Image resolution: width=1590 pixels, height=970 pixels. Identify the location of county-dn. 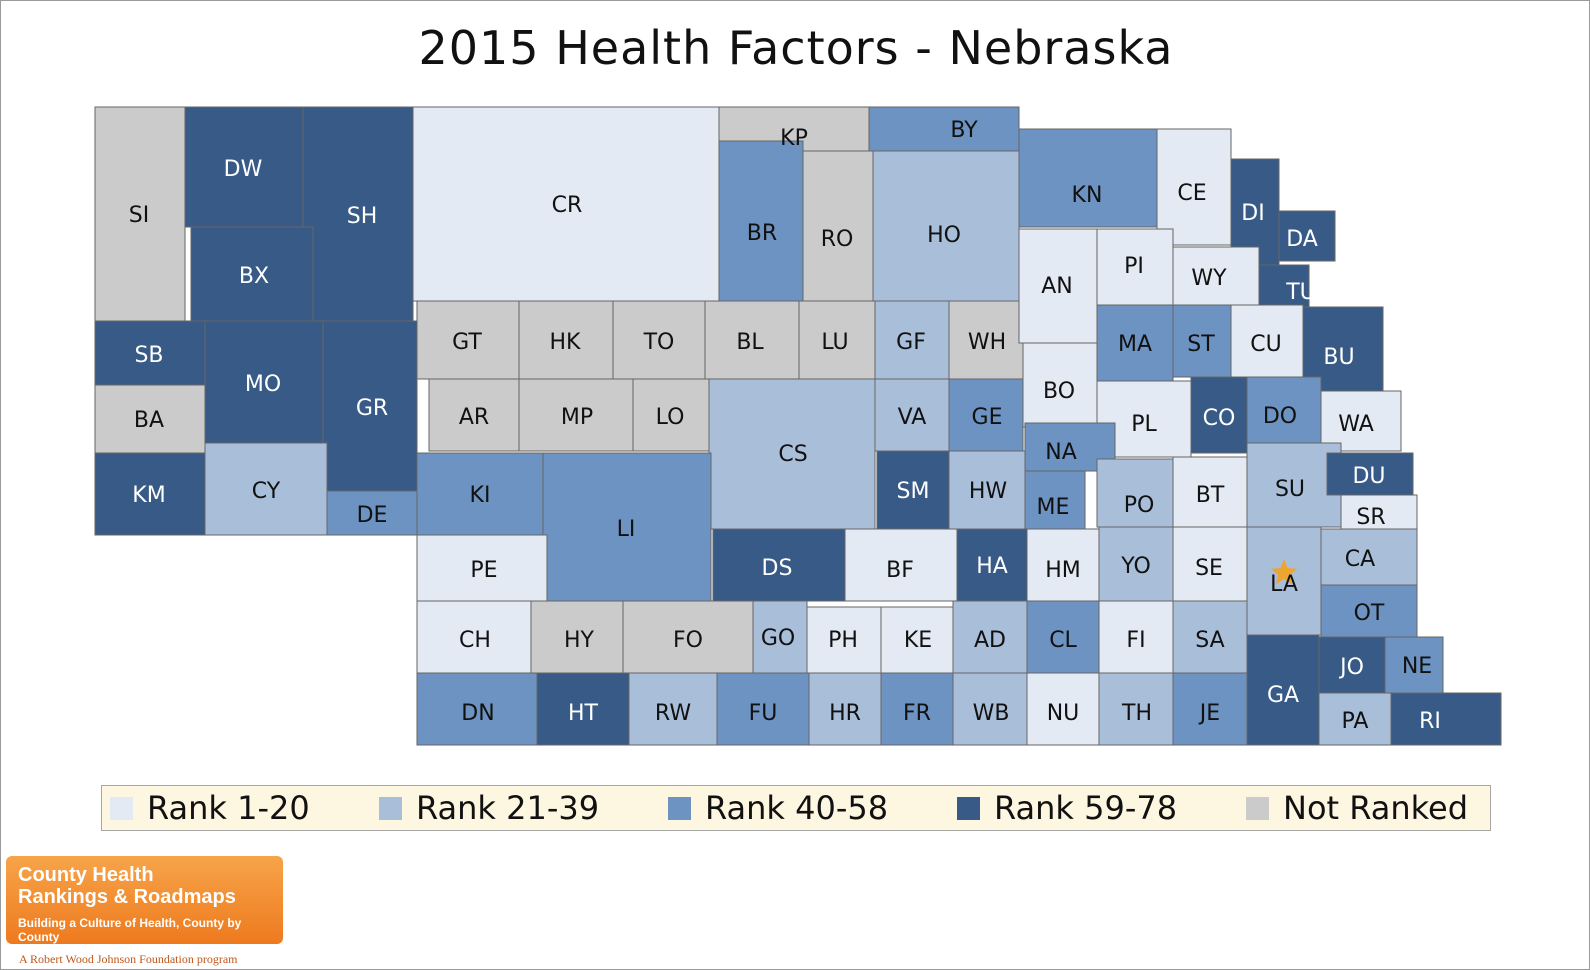
(477, 709).